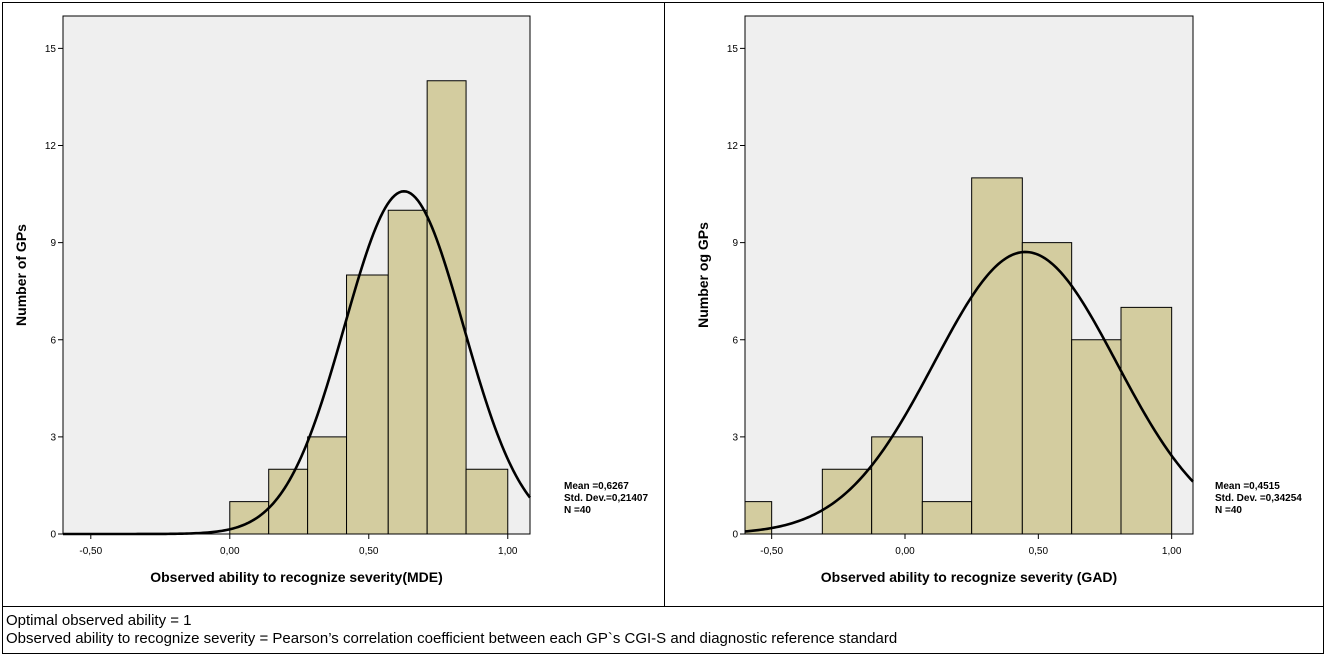 The width and height of the screenshot is (1326, 656). Describe the element at coordinates (606, 498) in the screenshot. I see `stats-line: Std. Dev.=0,21407` at that location.